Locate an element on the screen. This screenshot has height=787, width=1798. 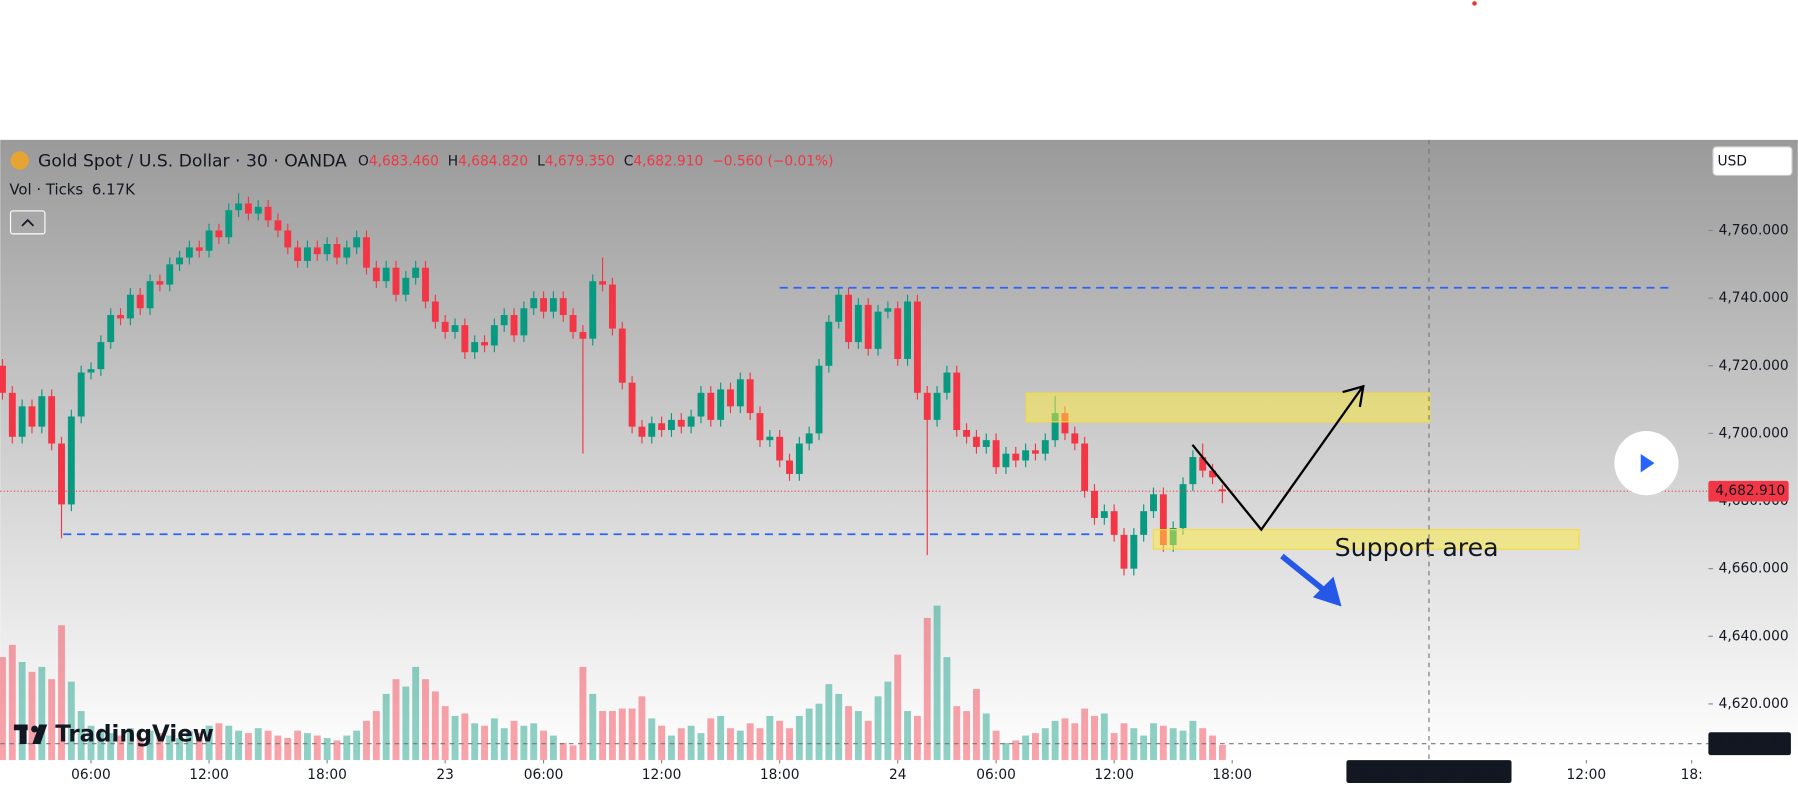
ohlc-value: 4,683.460 is located at coordinates (404, 162).